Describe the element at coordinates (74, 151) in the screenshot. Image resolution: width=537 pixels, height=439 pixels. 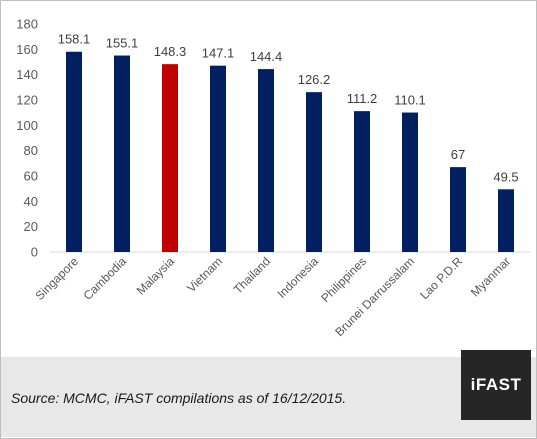
I see `bar-singapore` at that location.